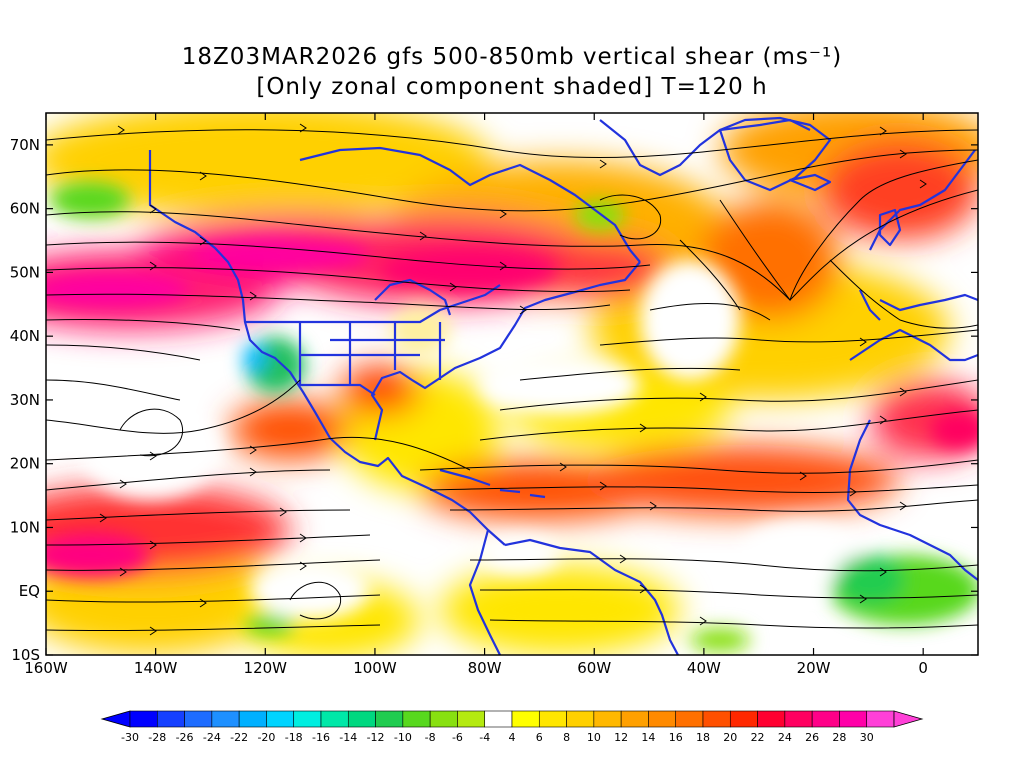  I want to click on lat-tick-label: 10N, so click(25, 527).